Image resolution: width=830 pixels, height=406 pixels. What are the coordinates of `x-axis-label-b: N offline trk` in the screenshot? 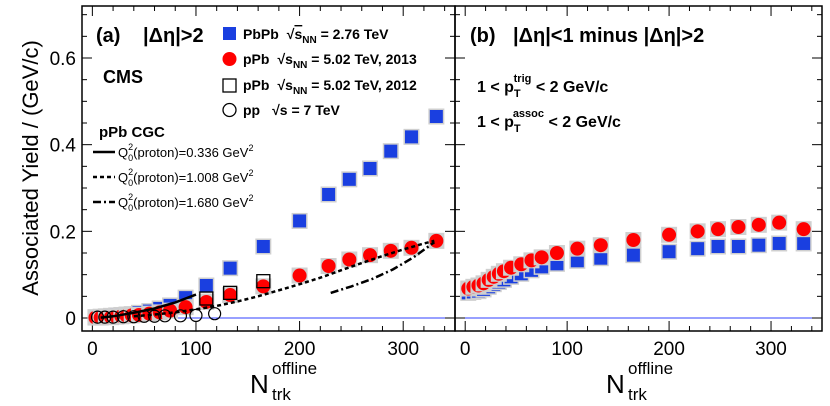 It's located at (639, 381).